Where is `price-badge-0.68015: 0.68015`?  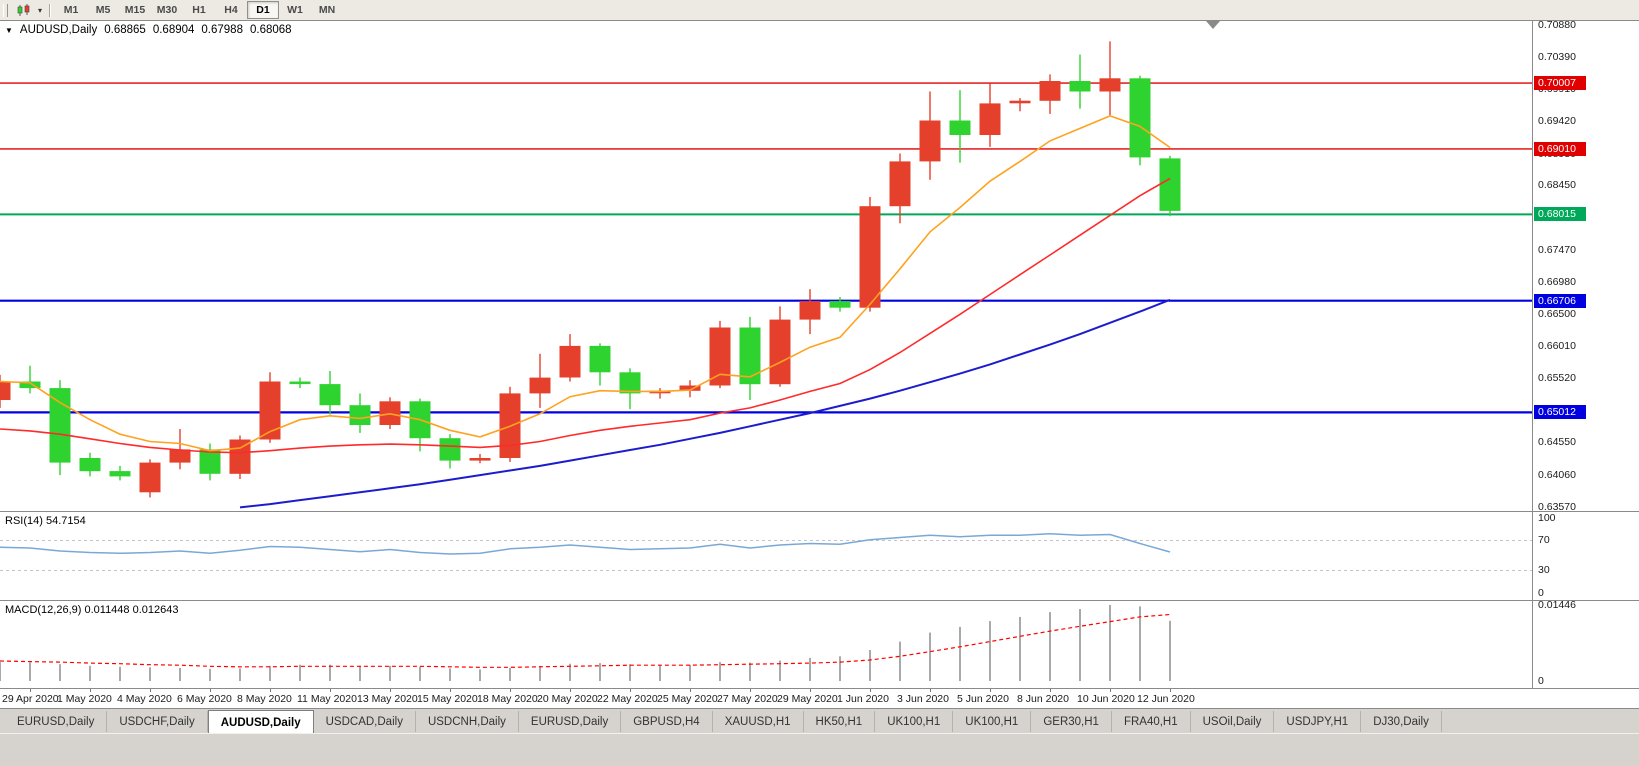
price-badge-0.68015: 0.68015 is located at coordinates (1560, 214).